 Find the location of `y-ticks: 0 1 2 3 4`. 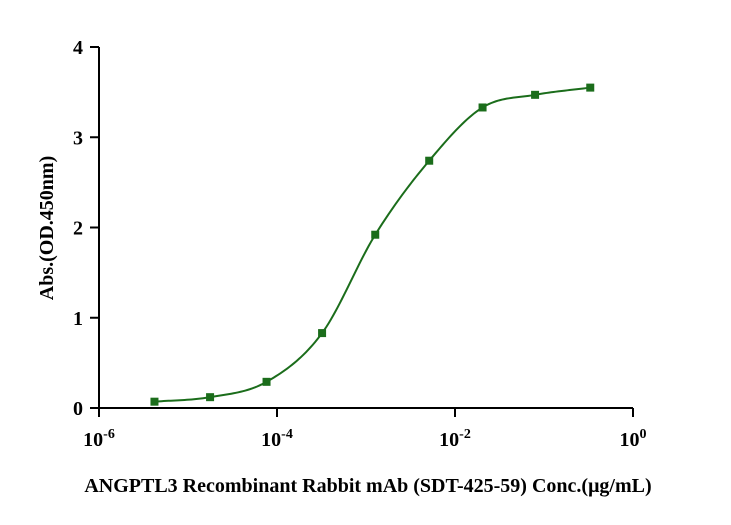

y-ticks: 0 1 2 3 4 is located at coordinates (86, 228).